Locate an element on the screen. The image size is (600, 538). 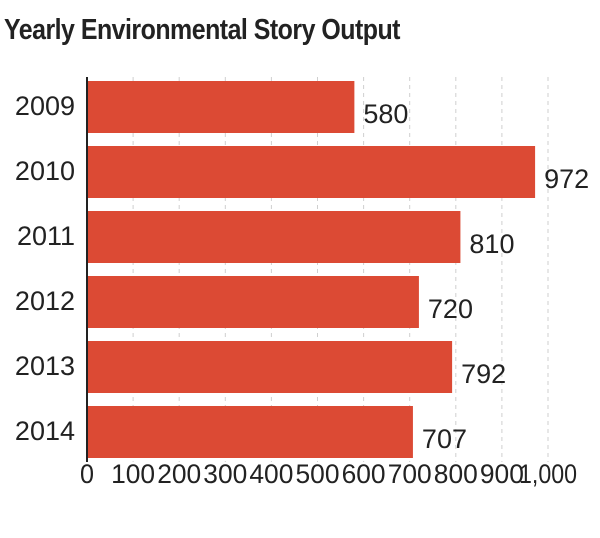
value-label: 810 is located at coordinates (491, 244).